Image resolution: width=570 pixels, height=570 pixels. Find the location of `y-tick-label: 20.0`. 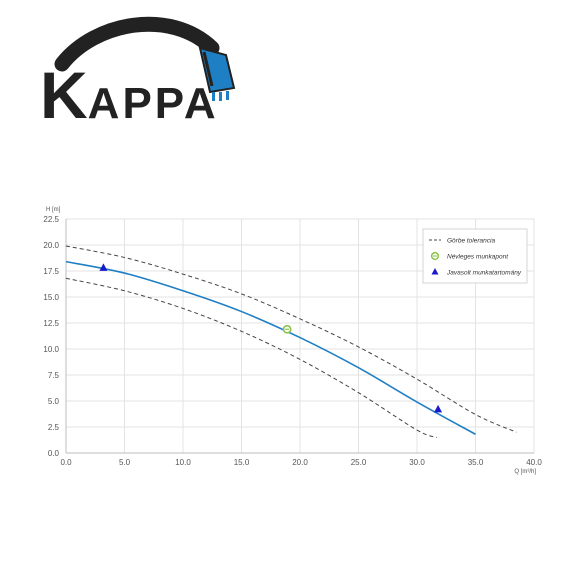

y-tick-label: 20.0 is located at coordinates (51, 245).